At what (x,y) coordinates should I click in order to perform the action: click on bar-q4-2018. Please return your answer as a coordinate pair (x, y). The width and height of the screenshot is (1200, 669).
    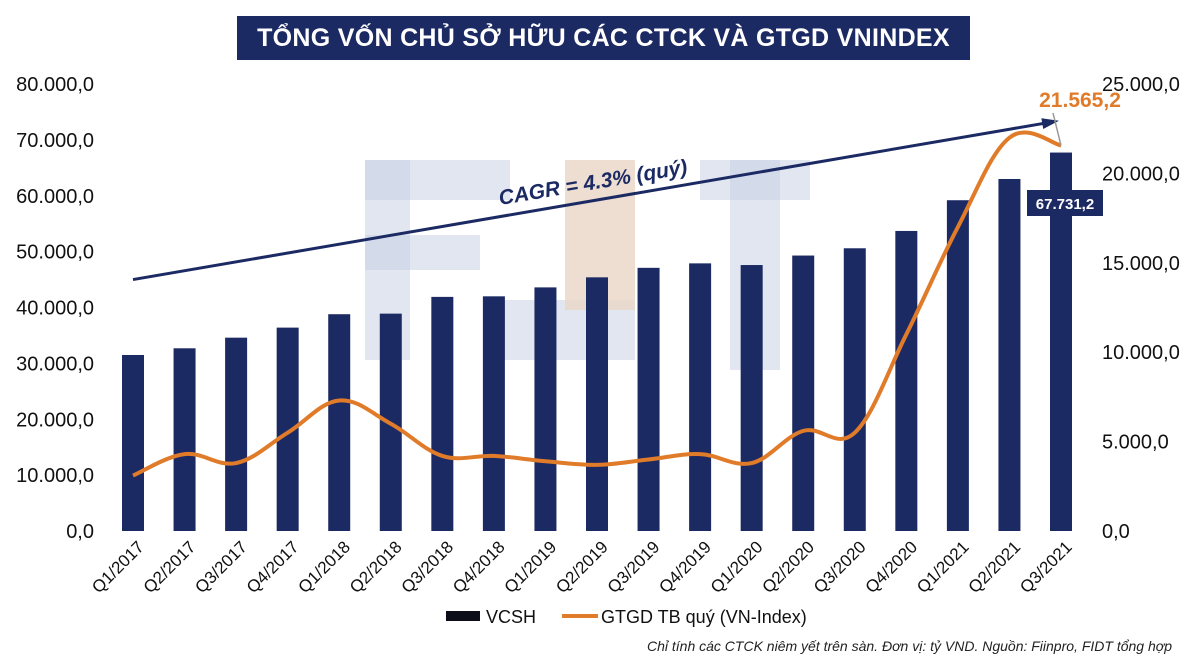
    Looking at the image, I should click on (493, 413).